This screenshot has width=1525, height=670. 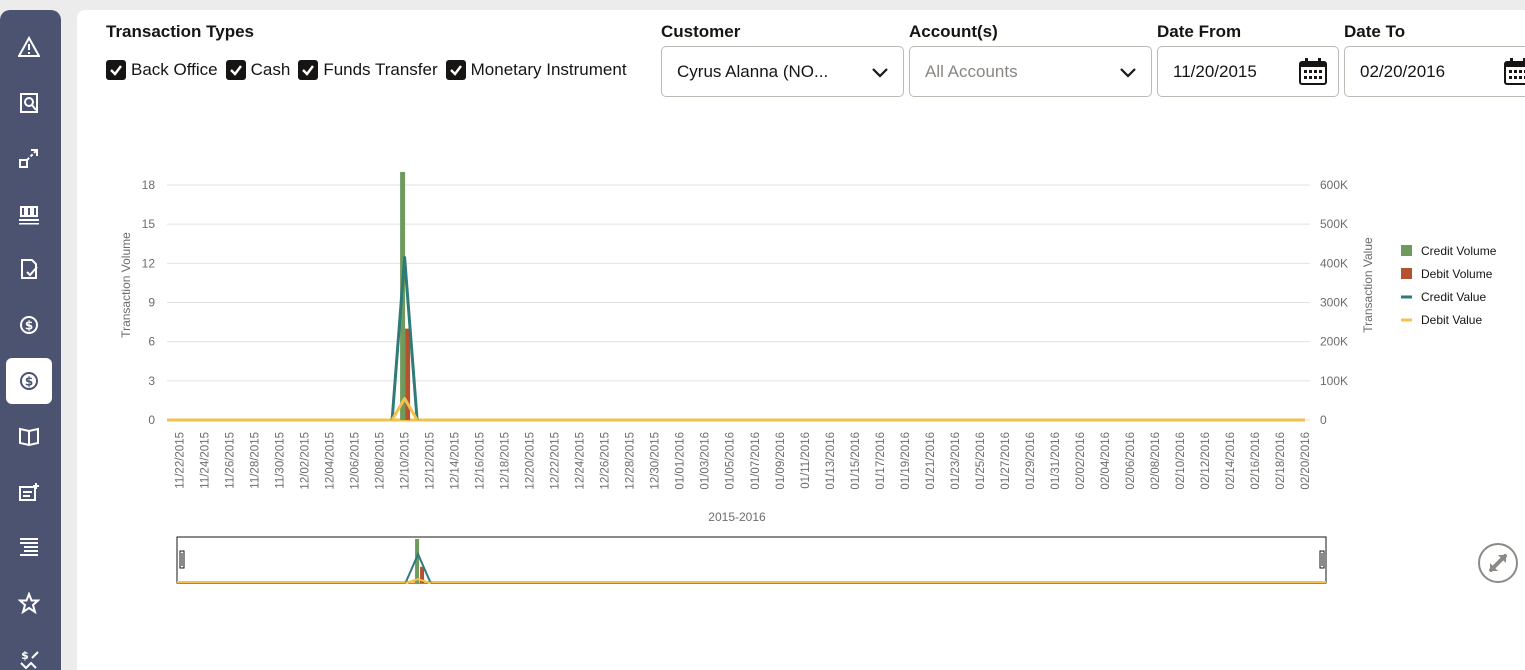 What do you see at coordinates (1403, 71) in the screenshot?
I see `date-to-value: 02/20/2016` at bounding box center [1403, 71].